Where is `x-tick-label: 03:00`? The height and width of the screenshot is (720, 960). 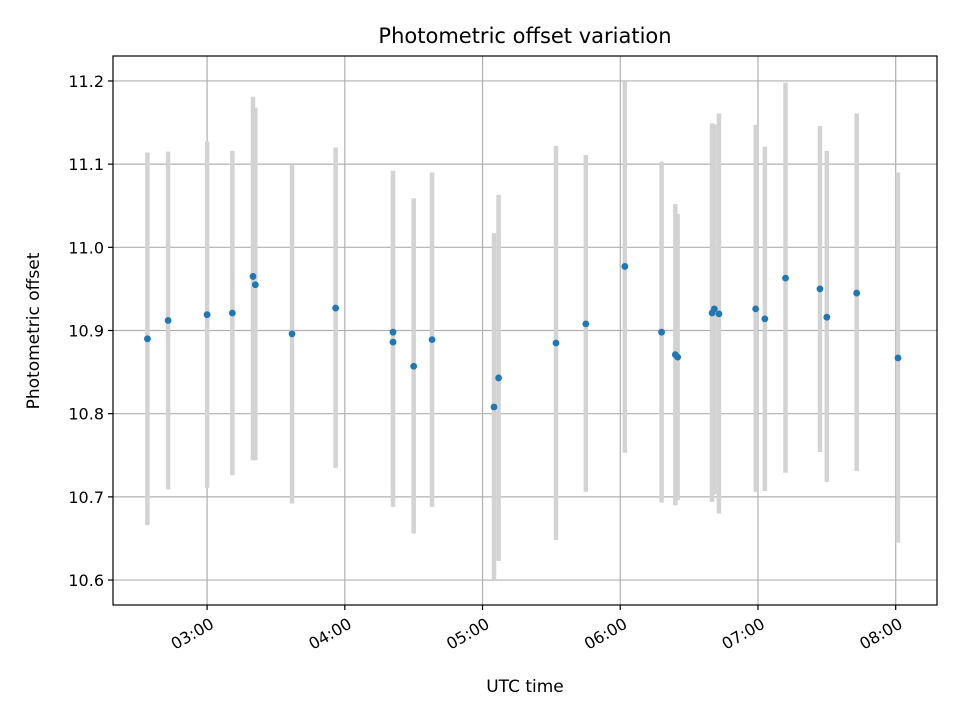 x-tick-label: 03:00 is located at coordinates (192, 634).